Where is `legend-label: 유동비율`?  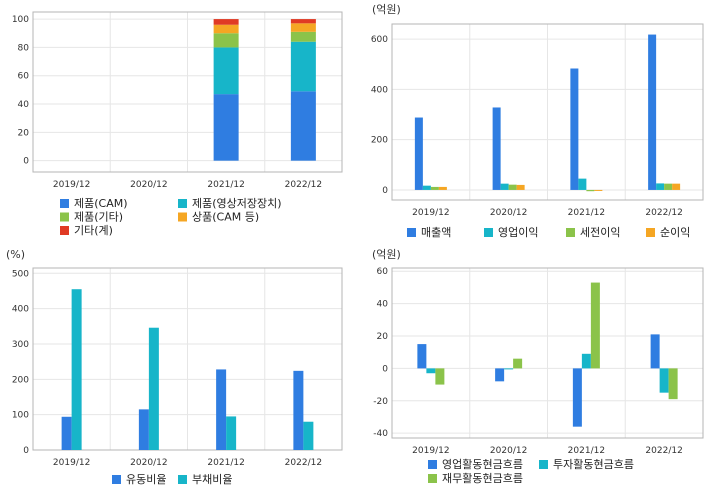 legend-label: 유동비율 is located at coordinates (146, 479).